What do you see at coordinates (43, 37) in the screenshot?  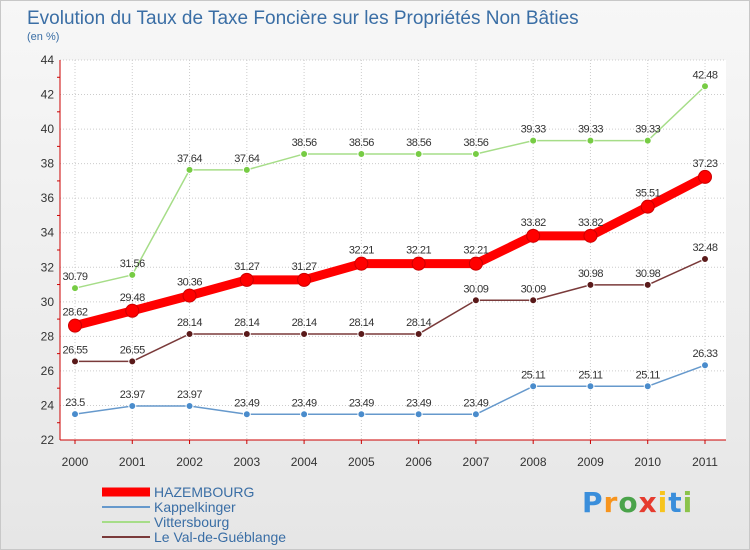 I see `chart-subtitle: (en %)` at bounding box center [43, 37].